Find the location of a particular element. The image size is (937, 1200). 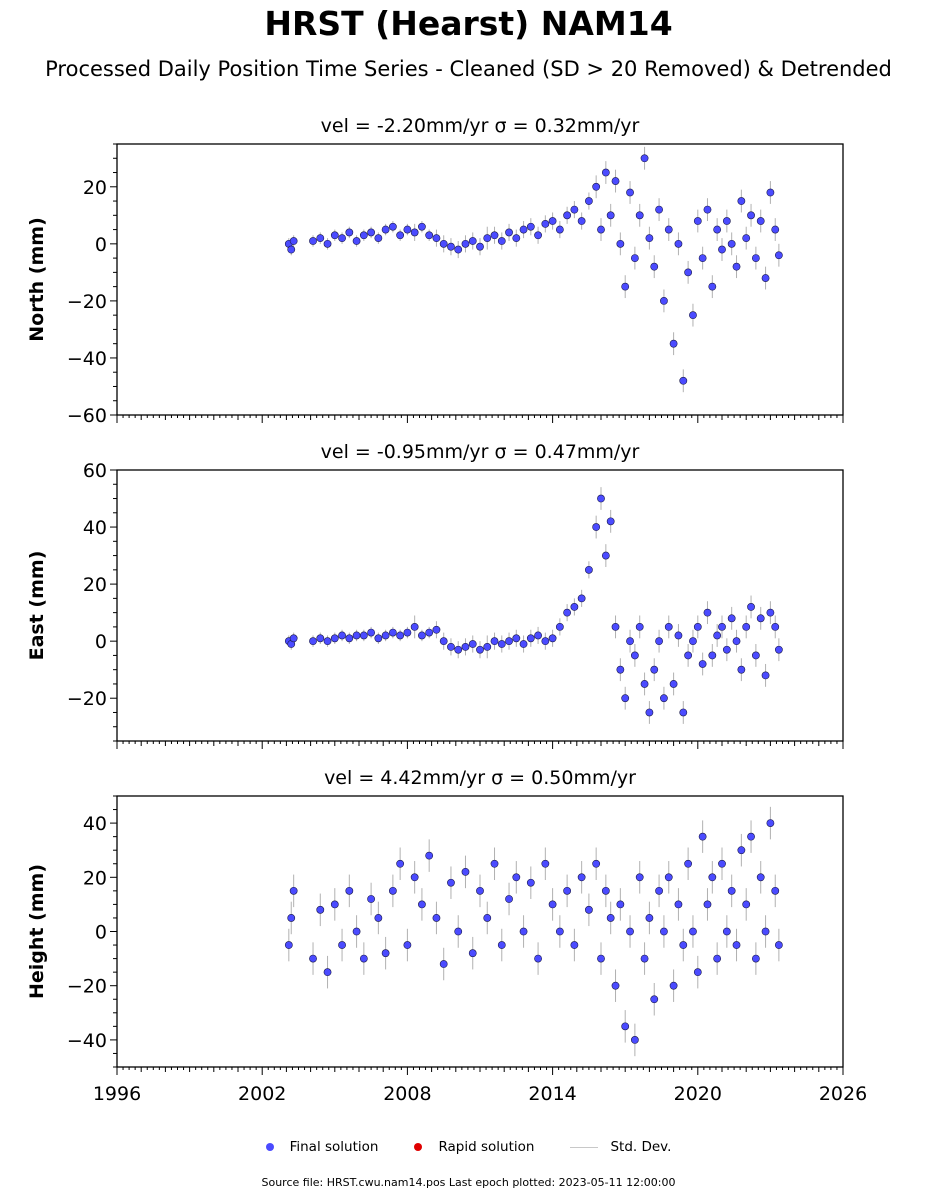

legend-label-rapid: Rapid solution is located at coordinates (486, 1147).